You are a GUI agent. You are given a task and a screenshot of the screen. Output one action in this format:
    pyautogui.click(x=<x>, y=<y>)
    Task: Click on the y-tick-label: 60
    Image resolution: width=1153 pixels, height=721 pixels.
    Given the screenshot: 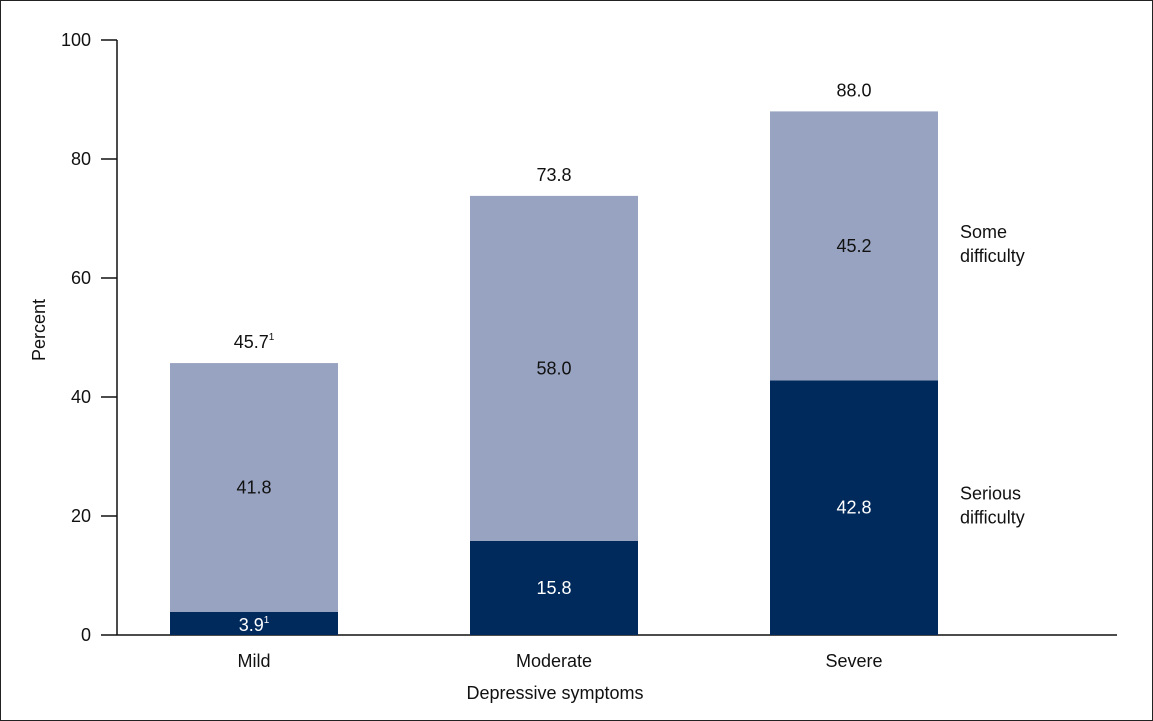 What is the action you would take?
    pyautogui.click(x=81, y=278)
    